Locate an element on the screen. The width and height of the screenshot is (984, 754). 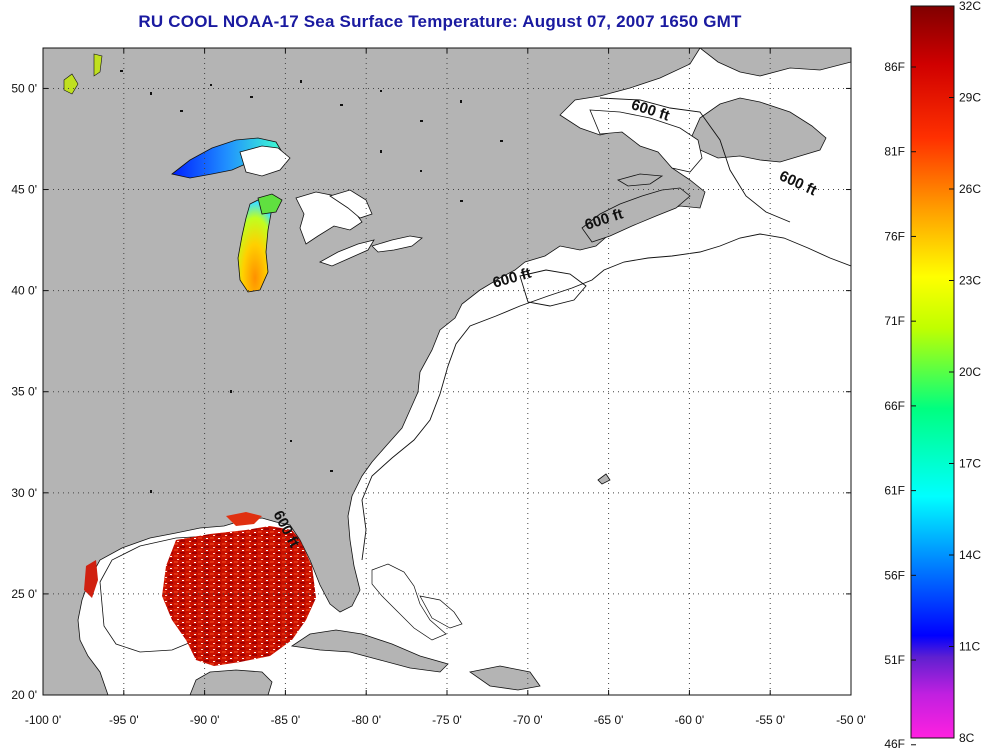
lon-tick-label: -70 0' is located at coordinates (528, 720).